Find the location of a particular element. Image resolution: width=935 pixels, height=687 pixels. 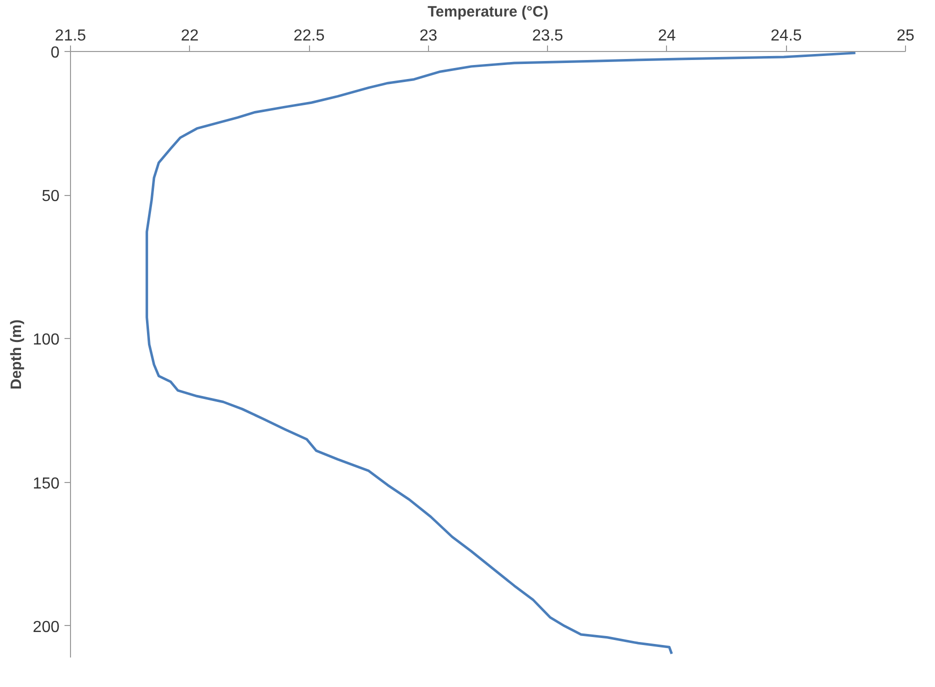

x-tick-label: 21.5 is located at coordinates (70, 36).